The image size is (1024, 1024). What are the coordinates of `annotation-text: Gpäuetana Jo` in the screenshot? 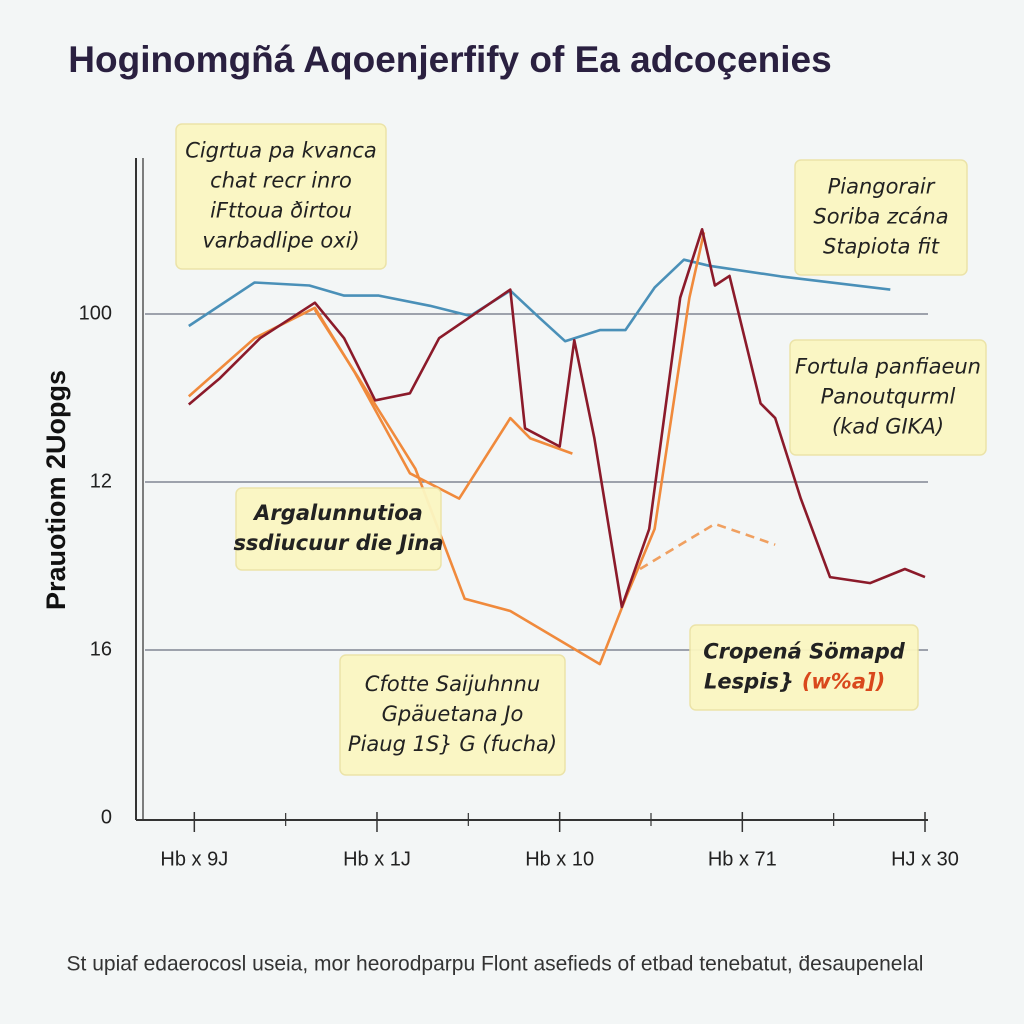 It's located at (453, 714).